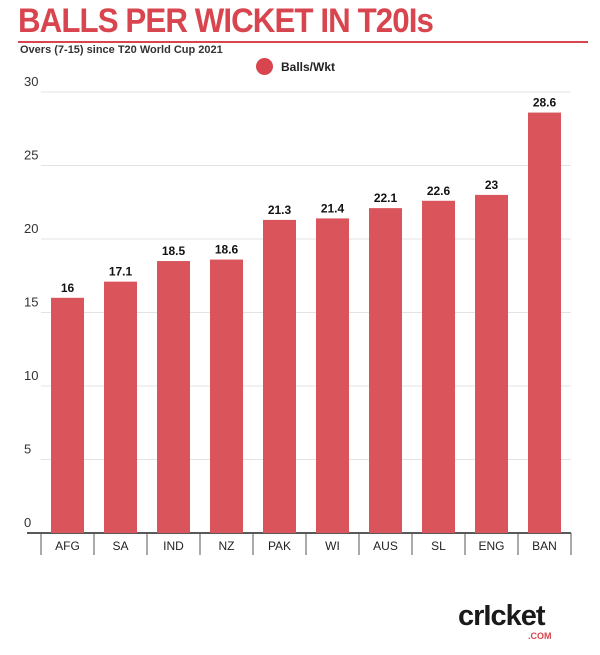 The image size is (600, 655). I want to click on bar-value-label: 18.5, so click(174, 251).